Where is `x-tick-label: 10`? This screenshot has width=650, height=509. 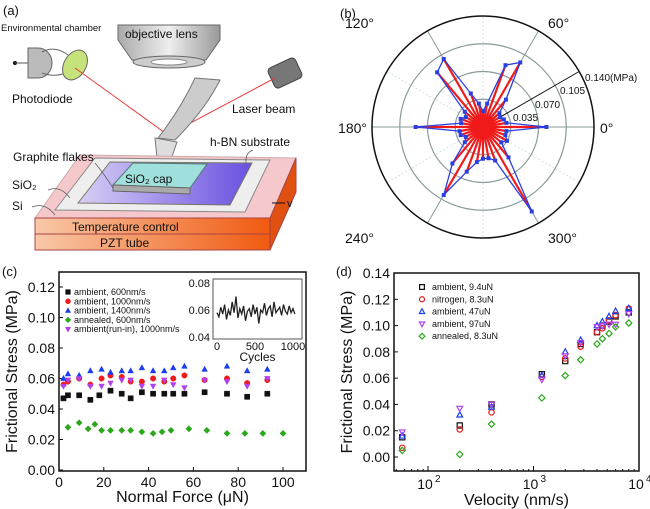 x-tick-label: 10 is located at coordinates (636, 484).